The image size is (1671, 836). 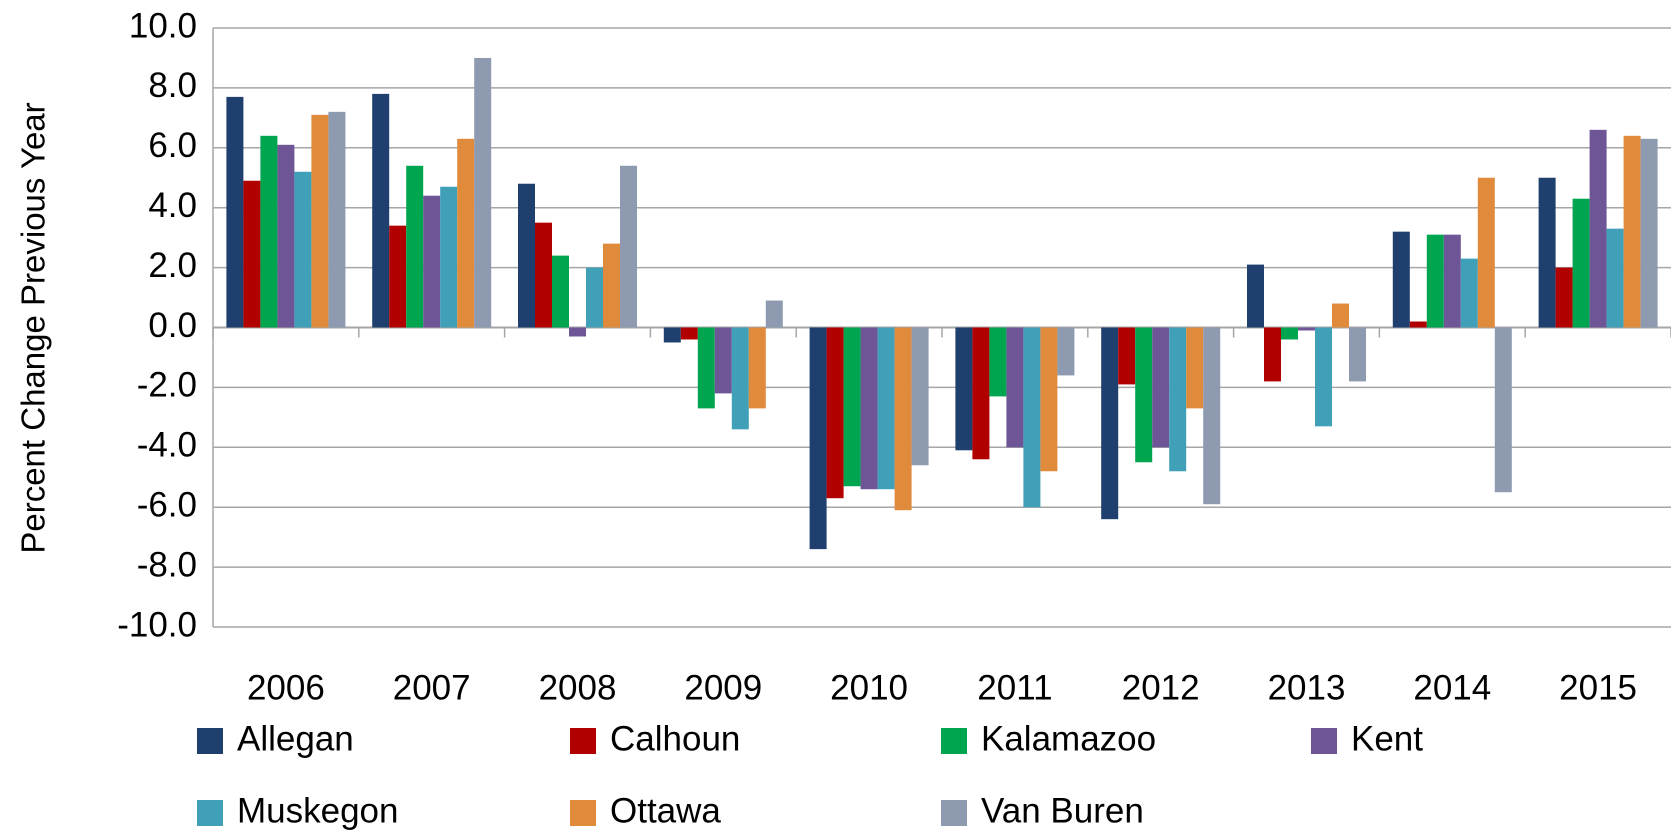 I want to click on legend-label: Allegan, so click(x=295, y=738).